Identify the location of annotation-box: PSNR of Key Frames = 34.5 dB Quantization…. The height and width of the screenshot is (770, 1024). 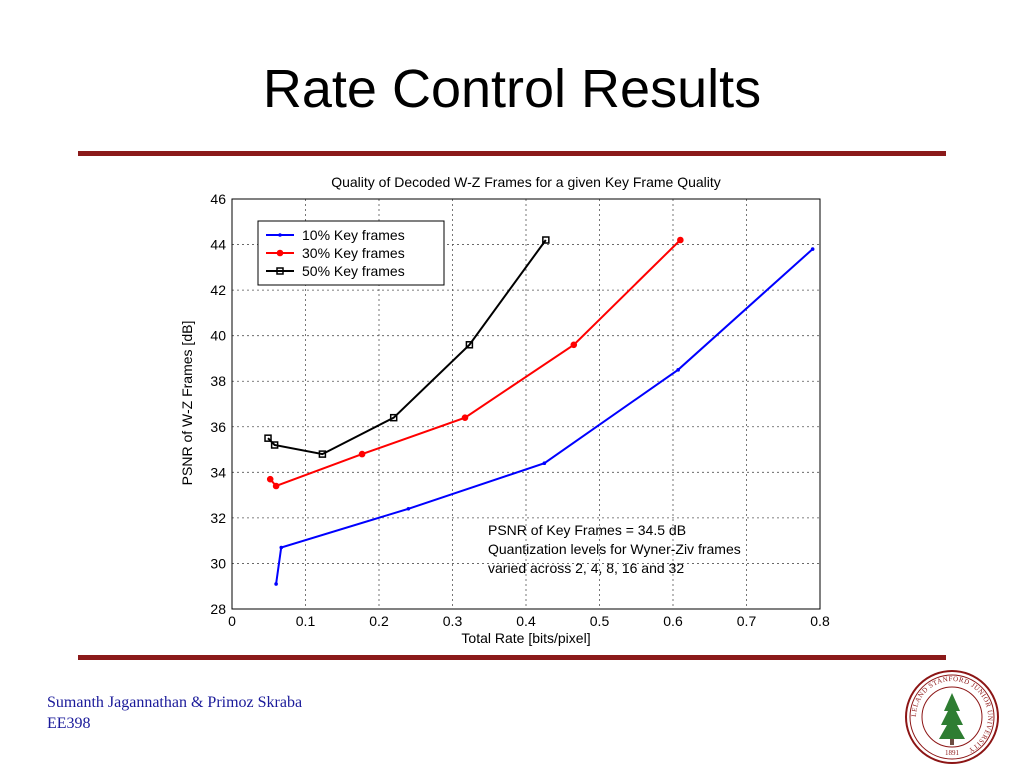
(614, 549).